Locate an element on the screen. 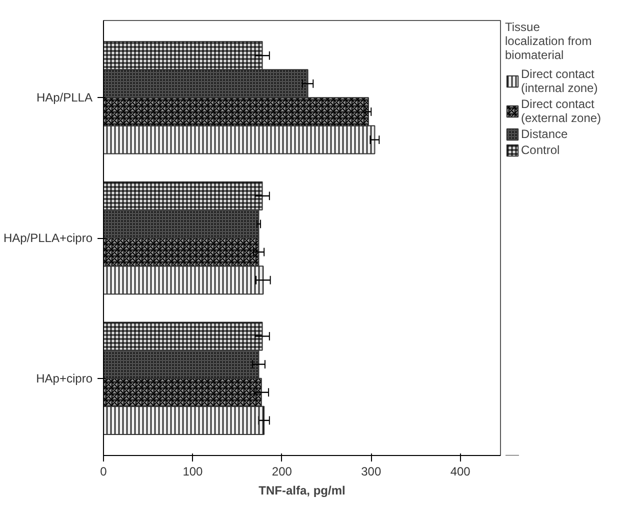 The height and width of the screenshot is (508, 638). x-tick-label: 400 is located at coordinates (460, 471).